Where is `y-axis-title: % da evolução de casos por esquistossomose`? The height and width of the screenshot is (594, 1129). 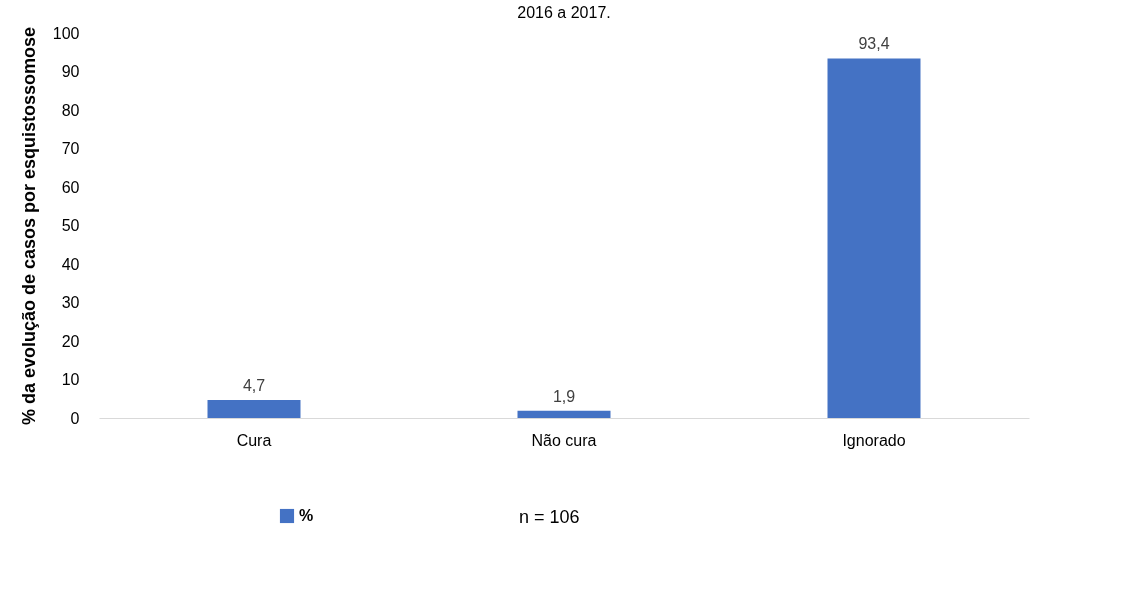 y-axis-title: % da evolução de casos por esquistossomose is located at coordinates (28, 226).